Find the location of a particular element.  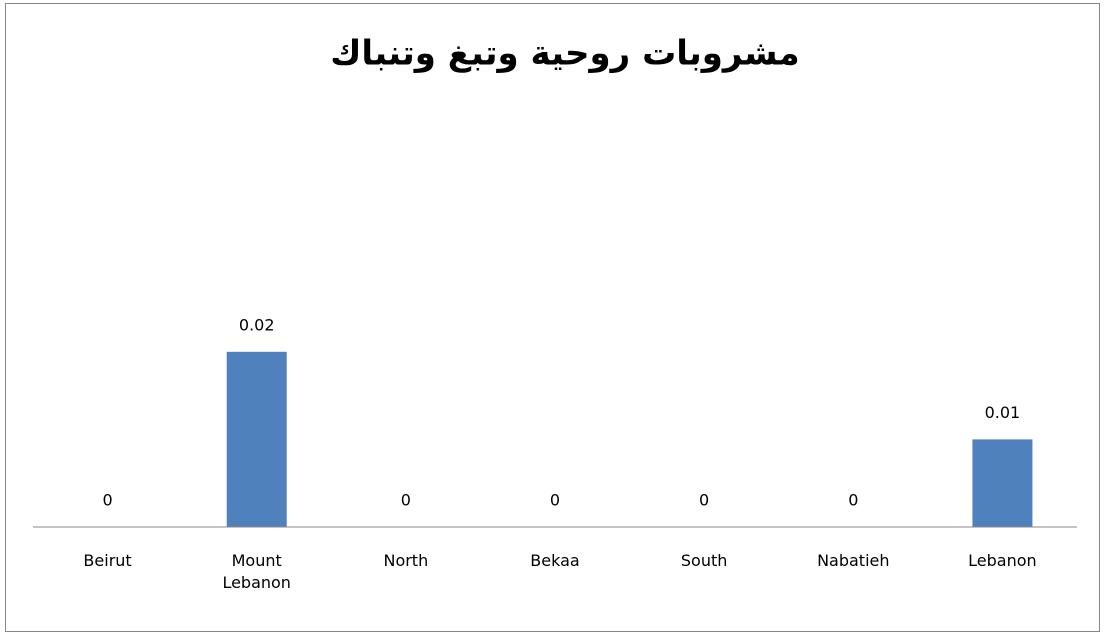

x-tick-label: South is located at coordinates (704, 560).